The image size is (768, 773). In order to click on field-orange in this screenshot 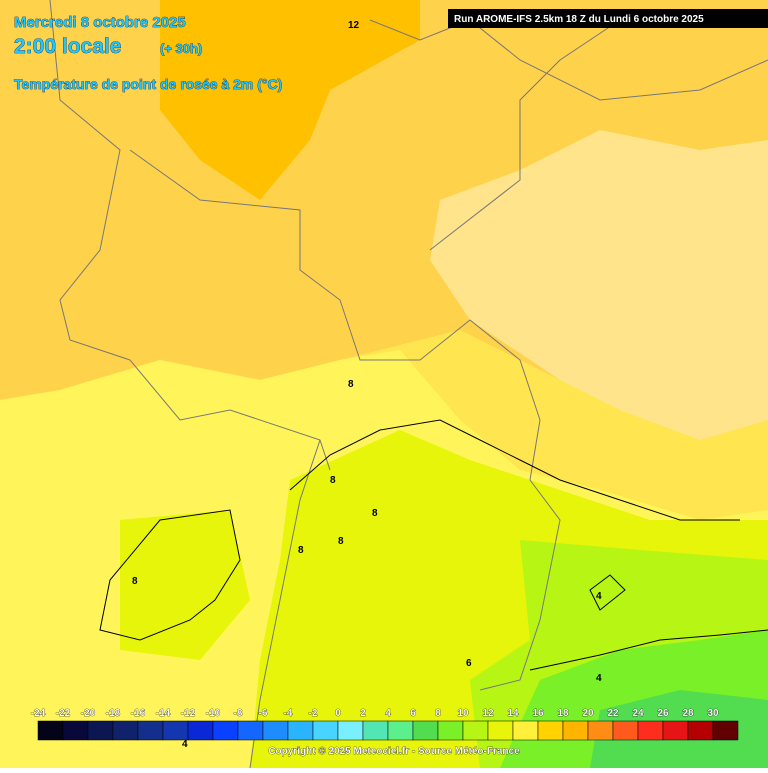, I will do `click(290, 100)`.